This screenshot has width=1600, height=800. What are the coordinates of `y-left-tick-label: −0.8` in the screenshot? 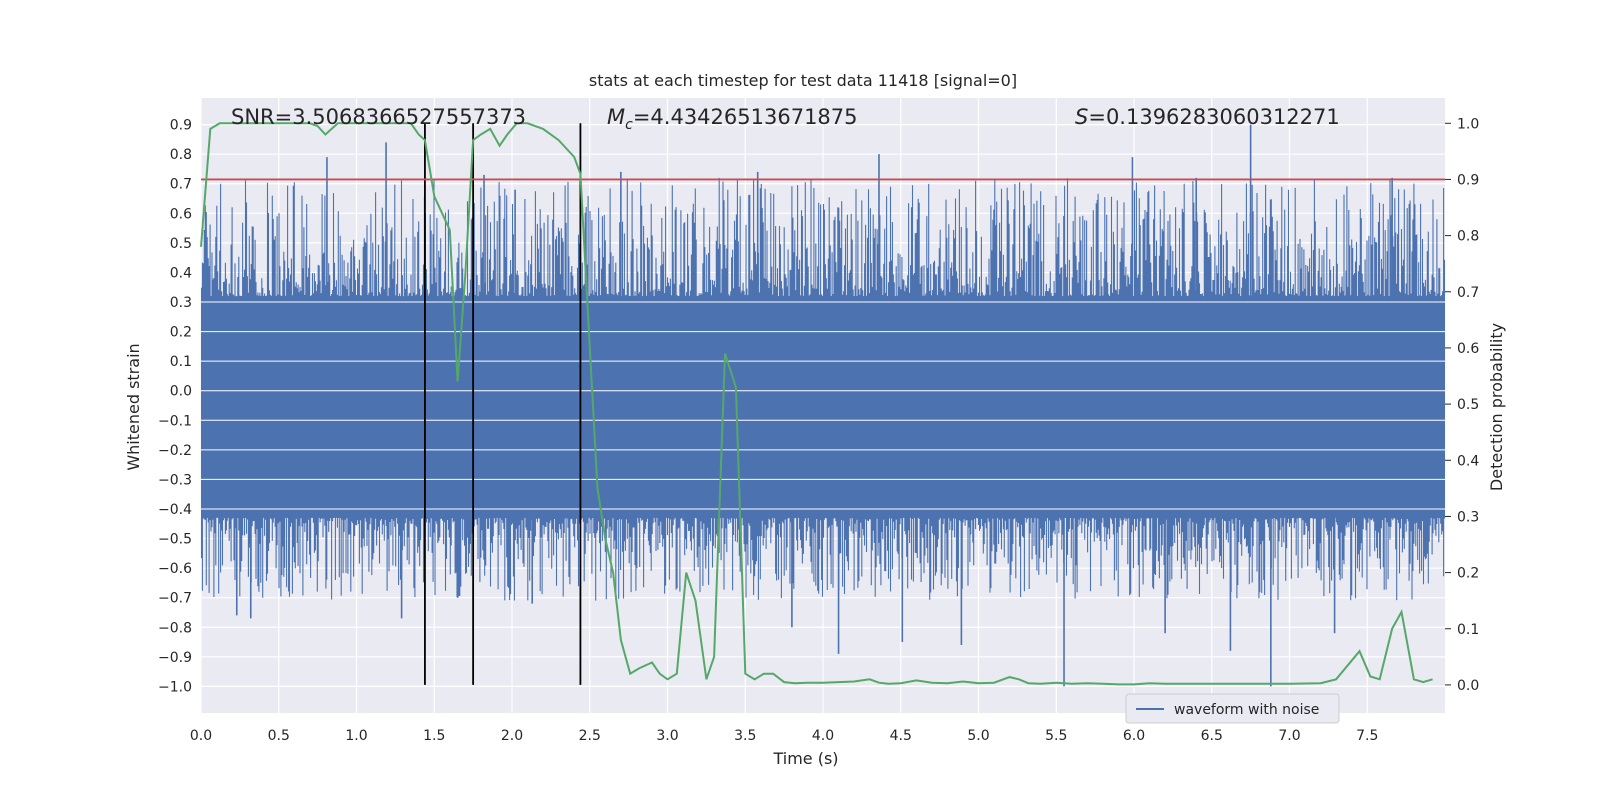 It's located at (175, 628).